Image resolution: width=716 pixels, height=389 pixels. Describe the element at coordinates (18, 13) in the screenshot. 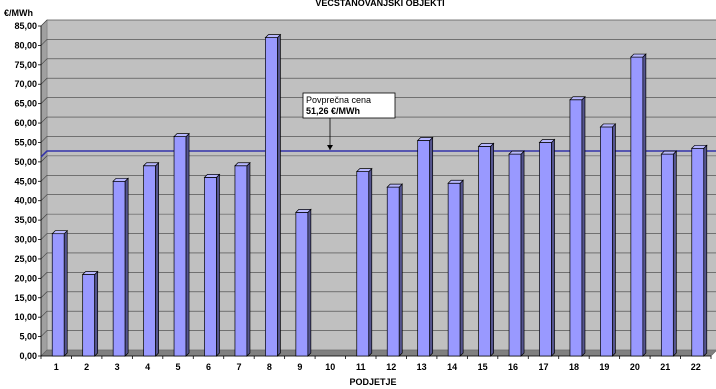

I see `y-axis-label: €/MWh` at that location.